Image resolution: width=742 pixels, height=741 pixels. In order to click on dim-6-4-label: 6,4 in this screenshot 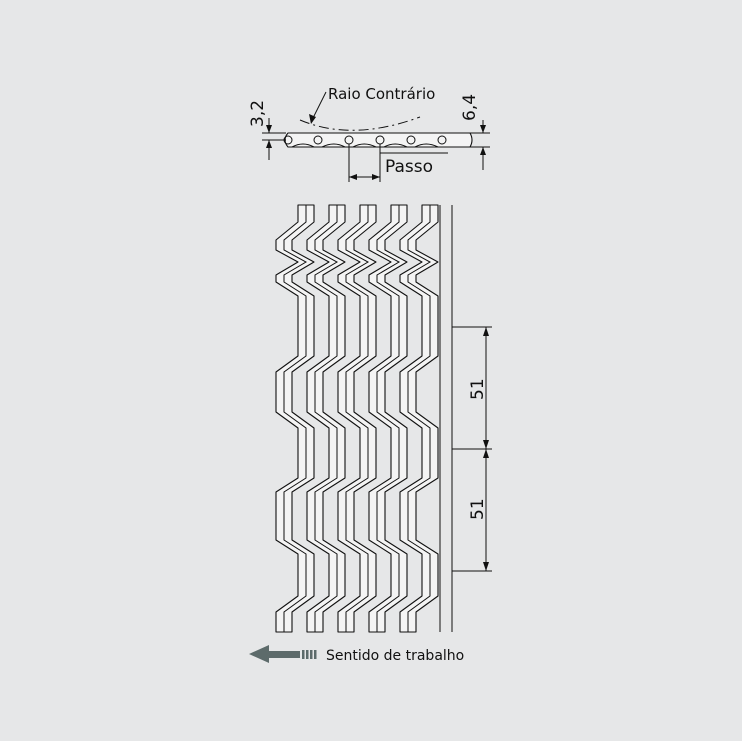, I will do `click(470, 107)`.